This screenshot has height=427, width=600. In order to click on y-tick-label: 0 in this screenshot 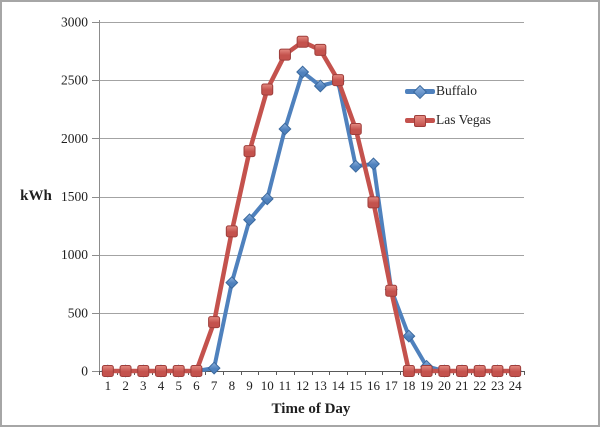, I will do `click(84, 371)`.